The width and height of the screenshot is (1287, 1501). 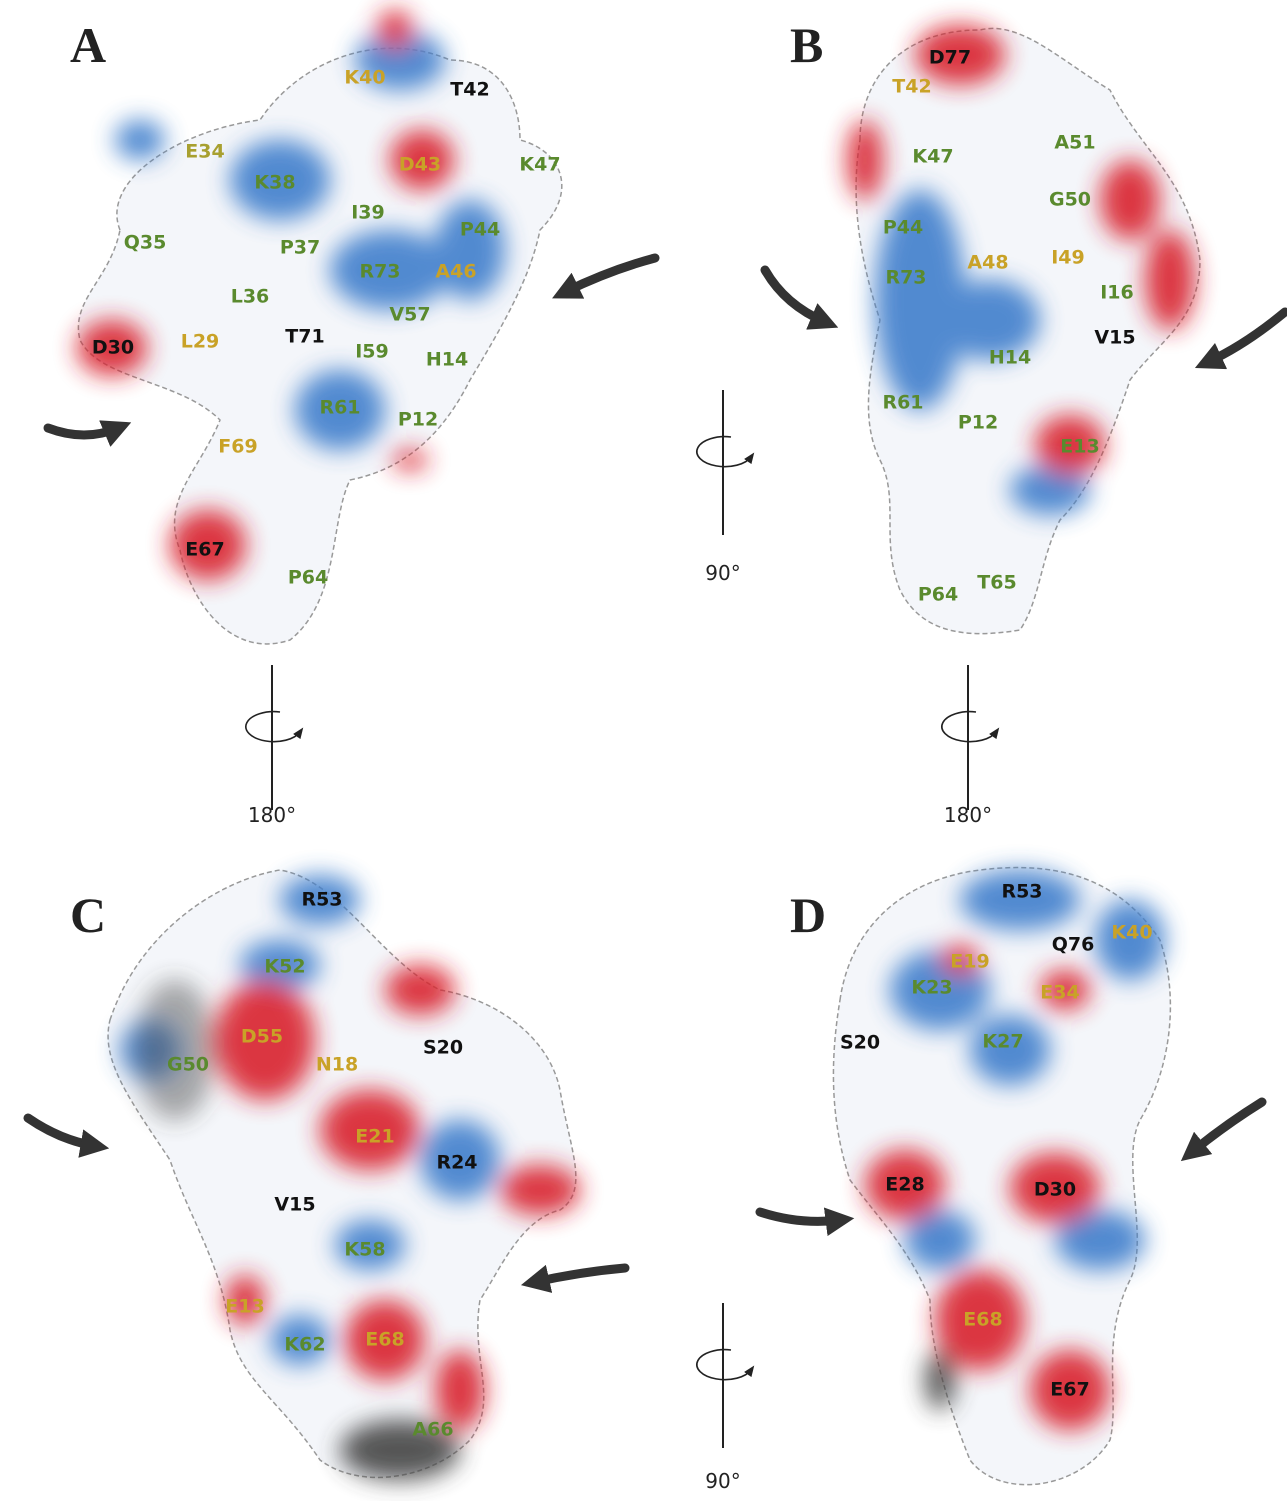 What do you see at coordinates (1002, 1042) in the screenshot?
I see `residue-label: K27` at bounding box center [1002, 1042].